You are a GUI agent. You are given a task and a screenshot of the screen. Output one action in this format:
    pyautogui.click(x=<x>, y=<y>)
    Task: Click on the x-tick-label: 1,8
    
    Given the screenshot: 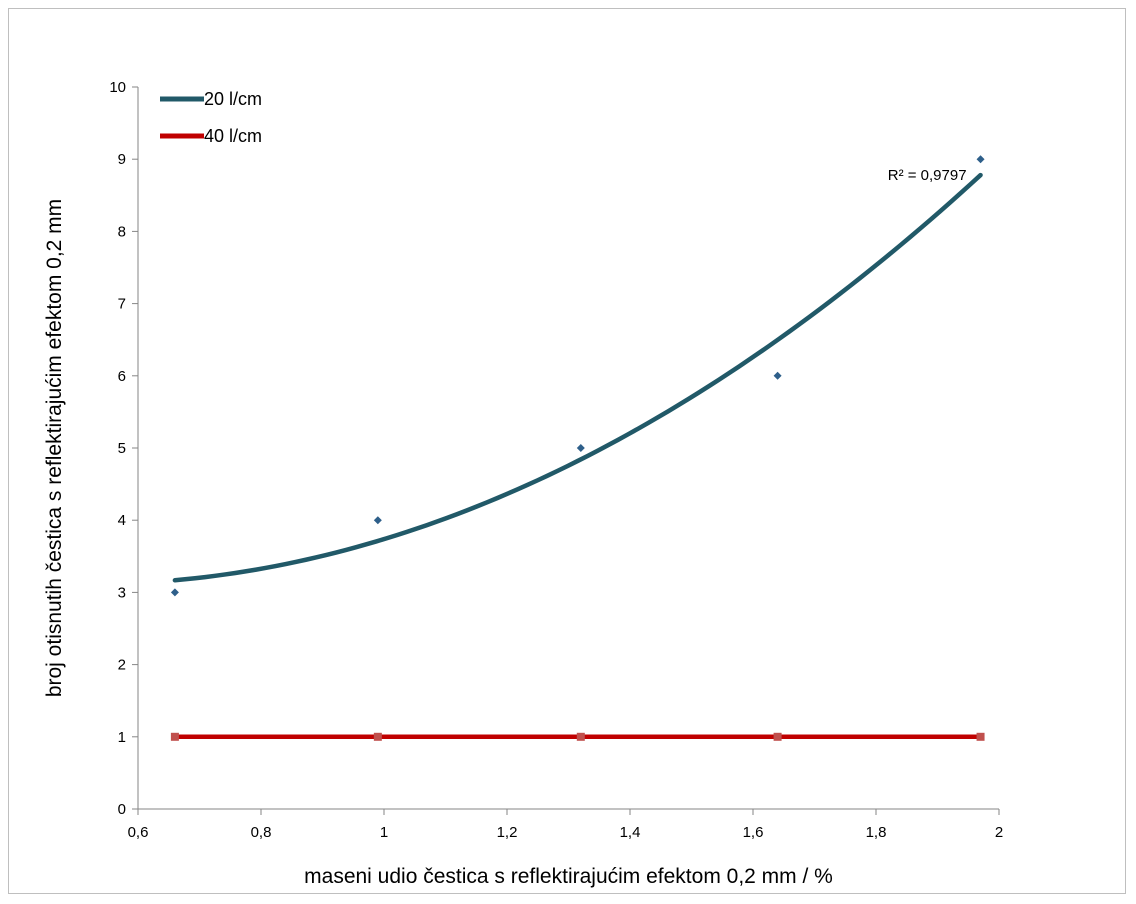 What is the action you would take?
    pyautogui.click(x=876, y=832)
    